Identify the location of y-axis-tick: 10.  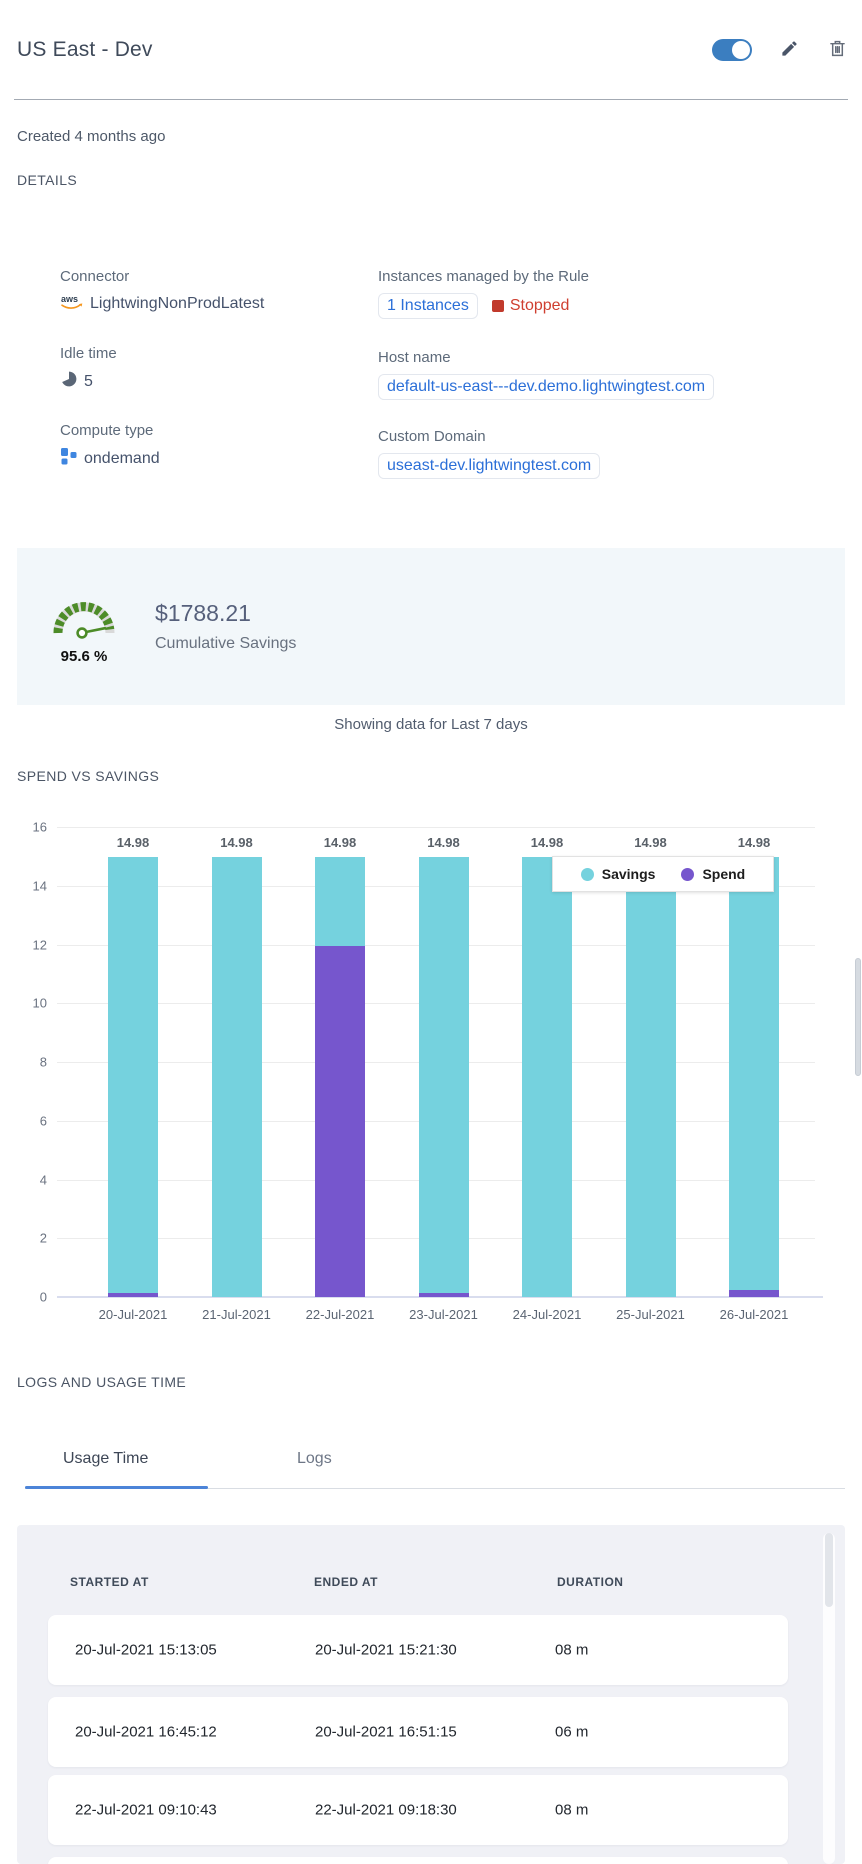
(39, 1003).